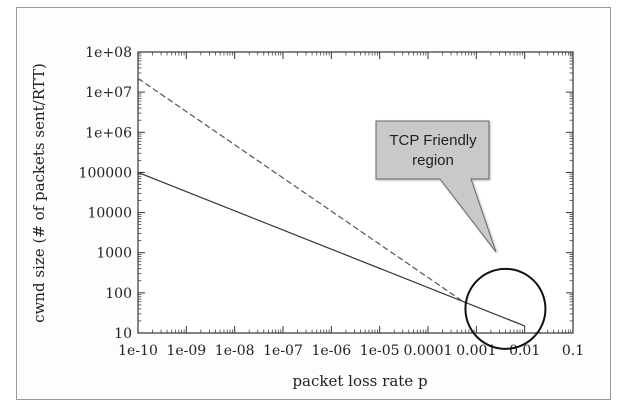 The height and width of the screenshot is (416, 627). What do you see at coordinates (433, 140) in the screenshot?
I see `callout-text-line: TCP Friendly` at bounding box center [433, 140].